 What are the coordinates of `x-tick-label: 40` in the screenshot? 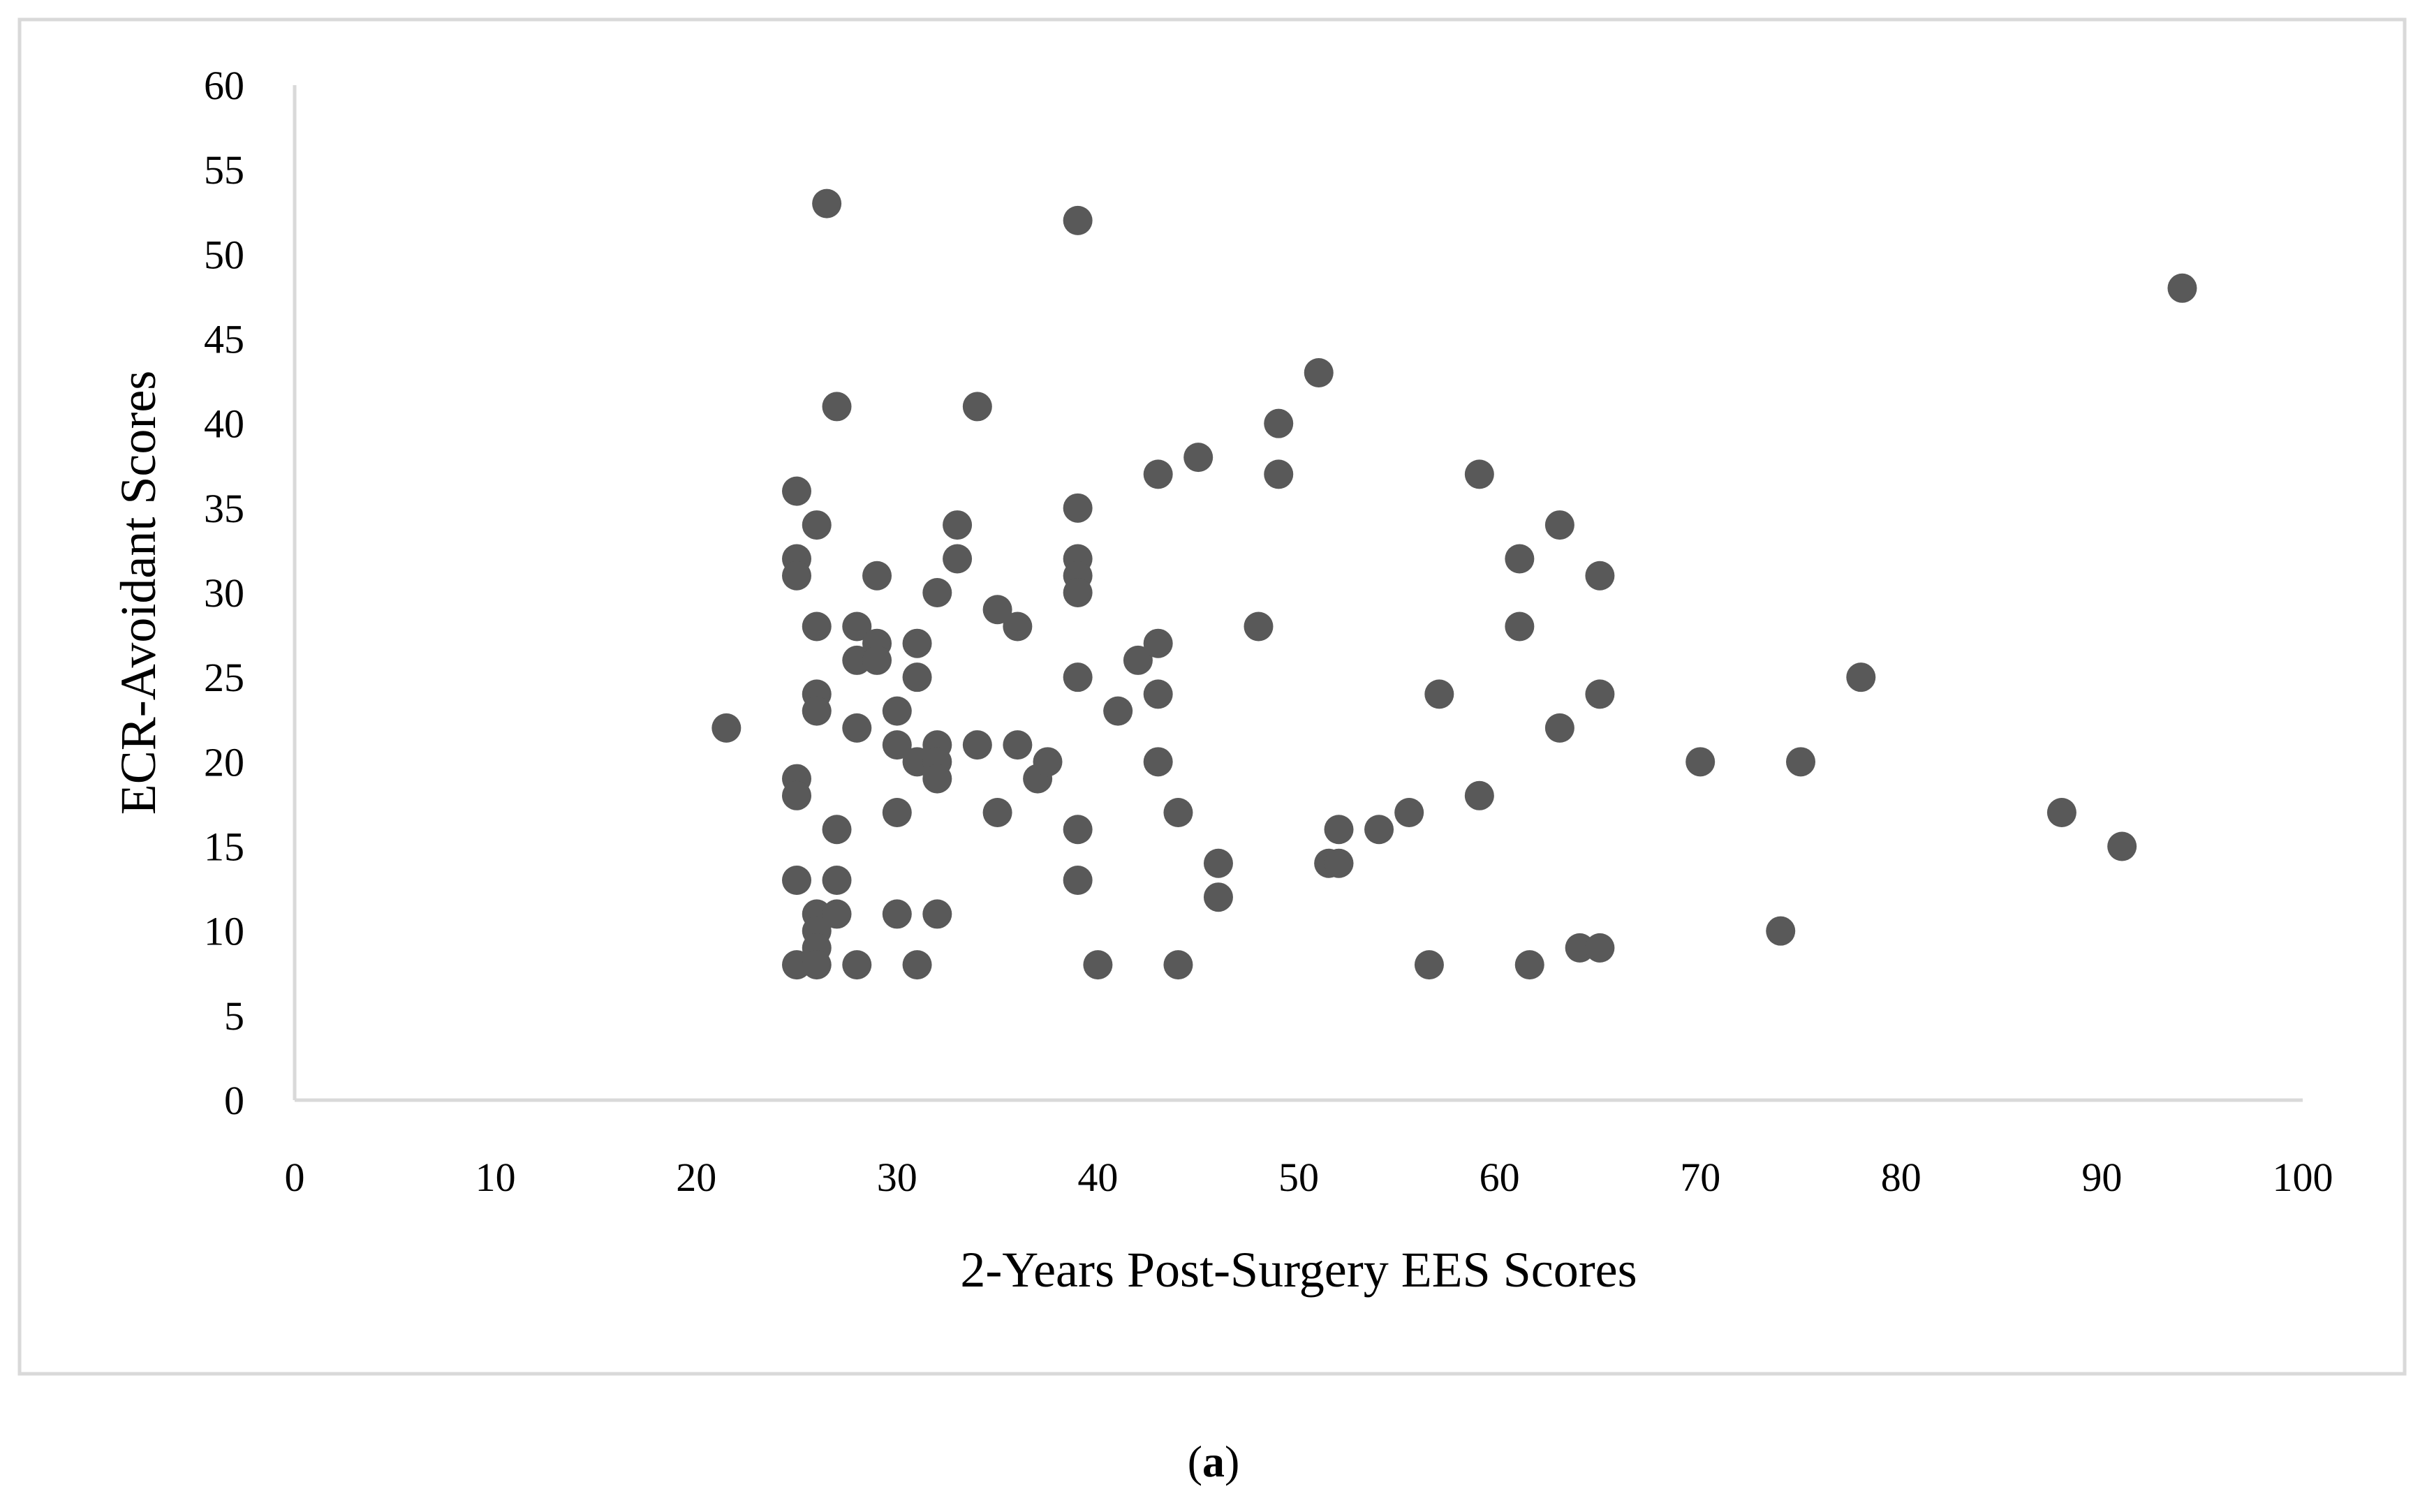 It's located at (1097, 1177).